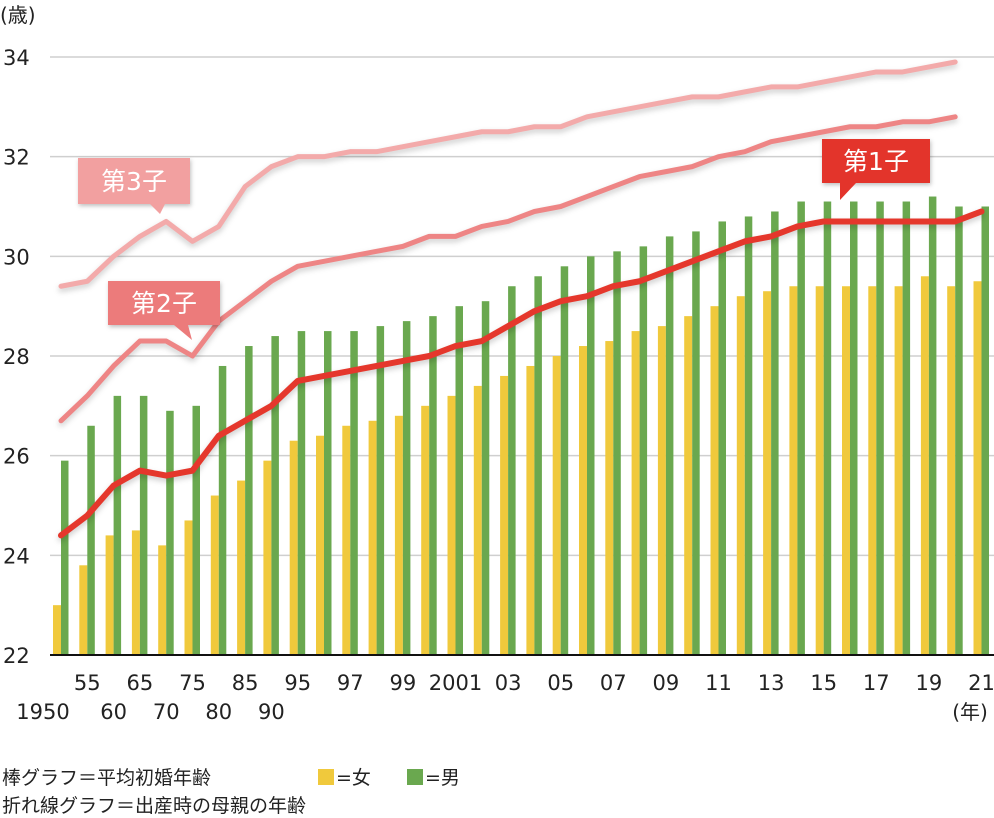 This screenshot has width=994, height=818. Describe the element at coordinates (613, 683) in the screenshot. I see `x-tick-label: 07` at that location.